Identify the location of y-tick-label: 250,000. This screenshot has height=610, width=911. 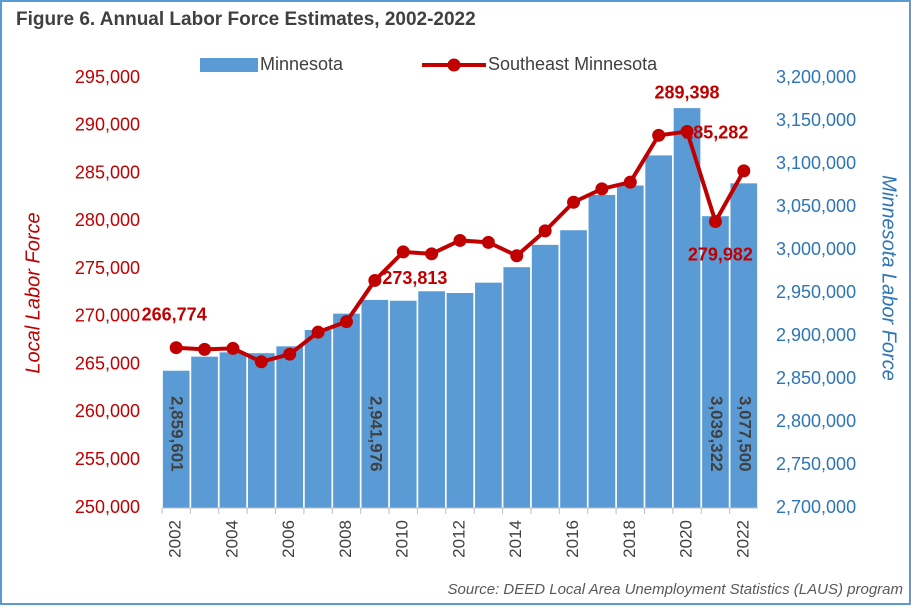
(107, 507).